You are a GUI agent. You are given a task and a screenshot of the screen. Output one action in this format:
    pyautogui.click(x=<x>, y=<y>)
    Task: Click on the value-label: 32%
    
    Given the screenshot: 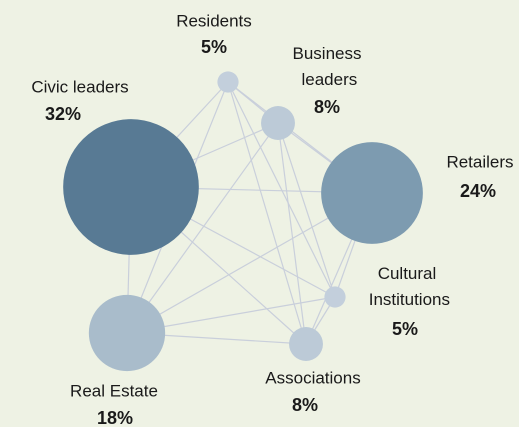 What is the action you would take?
    pyautogui.click(x=63, y=114)
    